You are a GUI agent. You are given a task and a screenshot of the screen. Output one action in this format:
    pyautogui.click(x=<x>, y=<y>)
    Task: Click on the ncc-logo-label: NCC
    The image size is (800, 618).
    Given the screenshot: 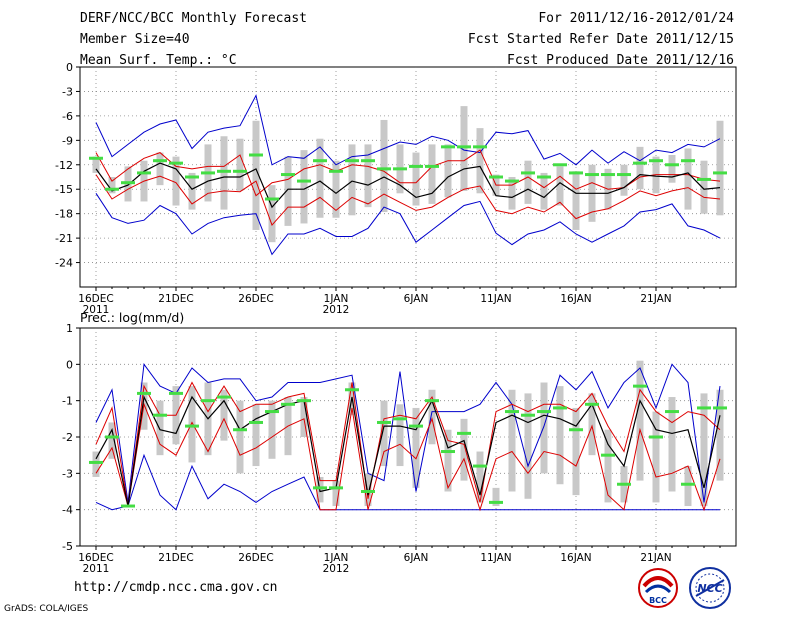 What is the action you would take?
    pyautogui.click(x=709, y=588)
    